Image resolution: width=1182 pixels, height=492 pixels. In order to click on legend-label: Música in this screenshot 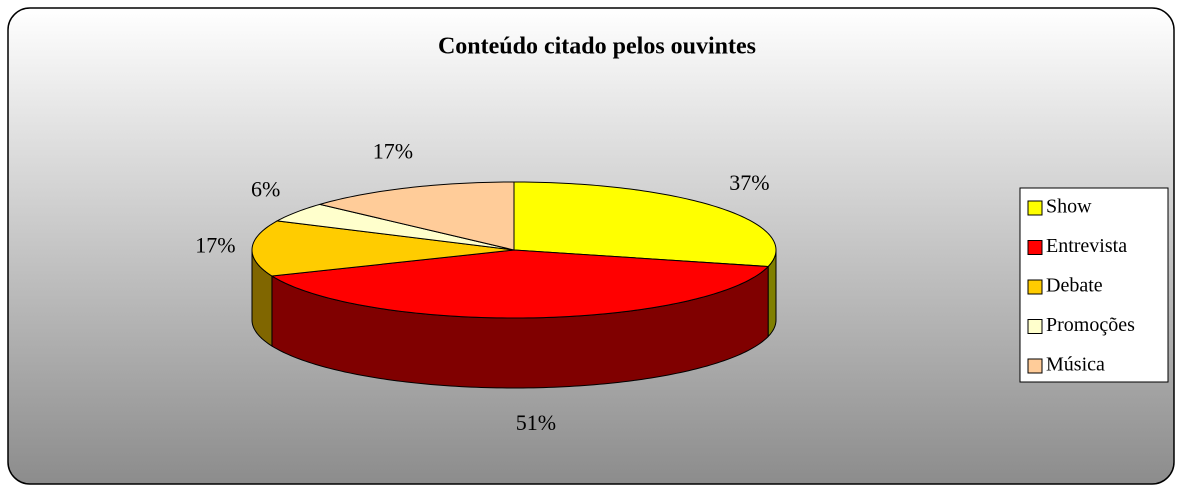, I will do `click(1075, 365)`.